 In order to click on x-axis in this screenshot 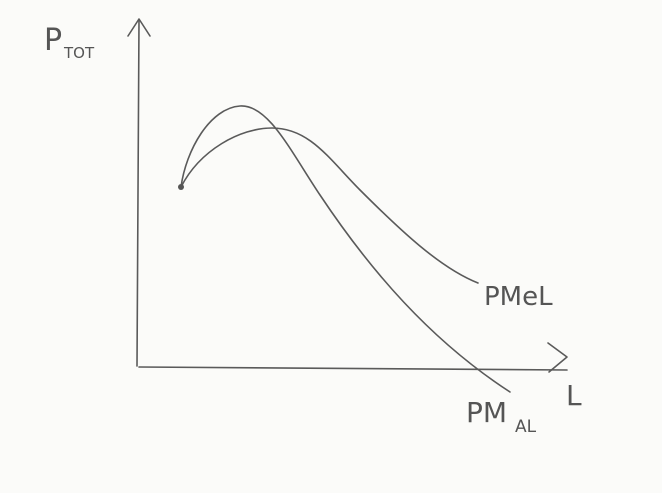, I will do `click(353, 368)`.